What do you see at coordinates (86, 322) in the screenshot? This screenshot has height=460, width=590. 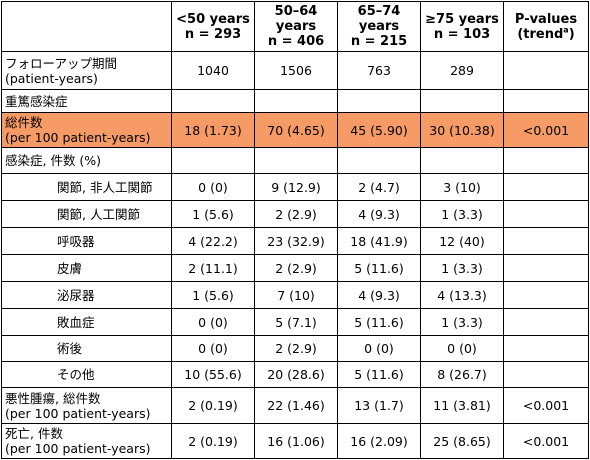 I see `row-label: 敗血症` at bounding box center [86, 322].